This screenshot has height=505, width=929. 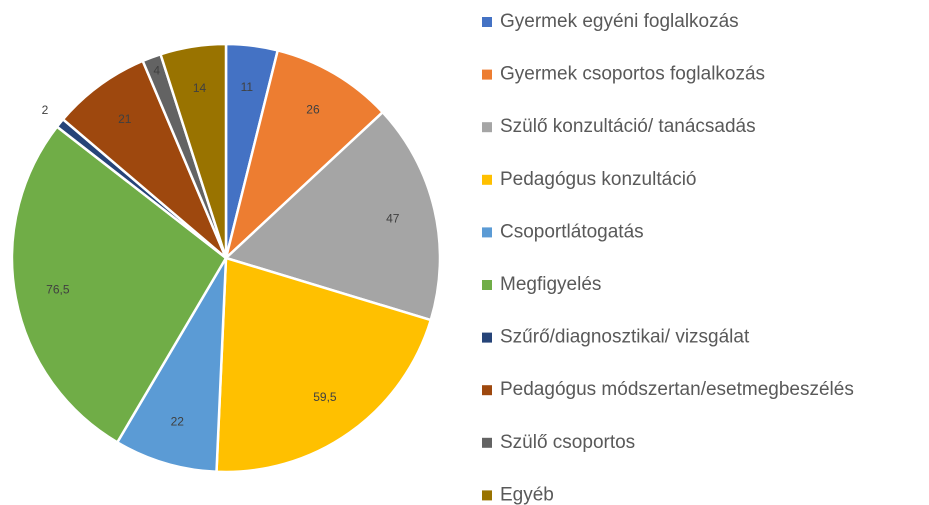 I want to click on data-label: 2, so click(x=45, y=110).